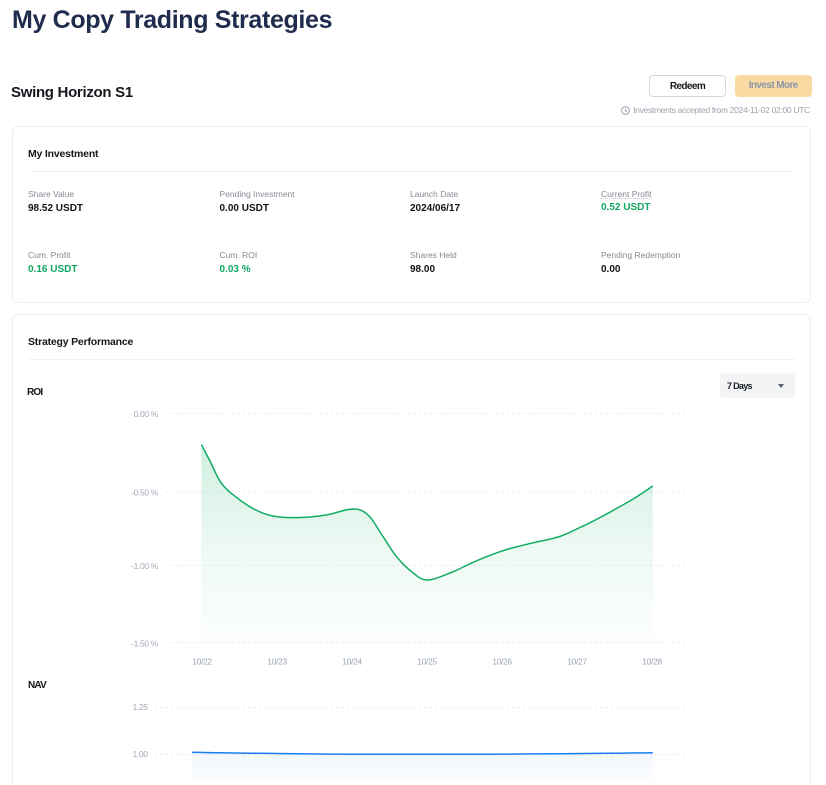 The height and width of the screenshot is (785, 826). I want to click on svg-text: -1.50 %, so click(145, 644).